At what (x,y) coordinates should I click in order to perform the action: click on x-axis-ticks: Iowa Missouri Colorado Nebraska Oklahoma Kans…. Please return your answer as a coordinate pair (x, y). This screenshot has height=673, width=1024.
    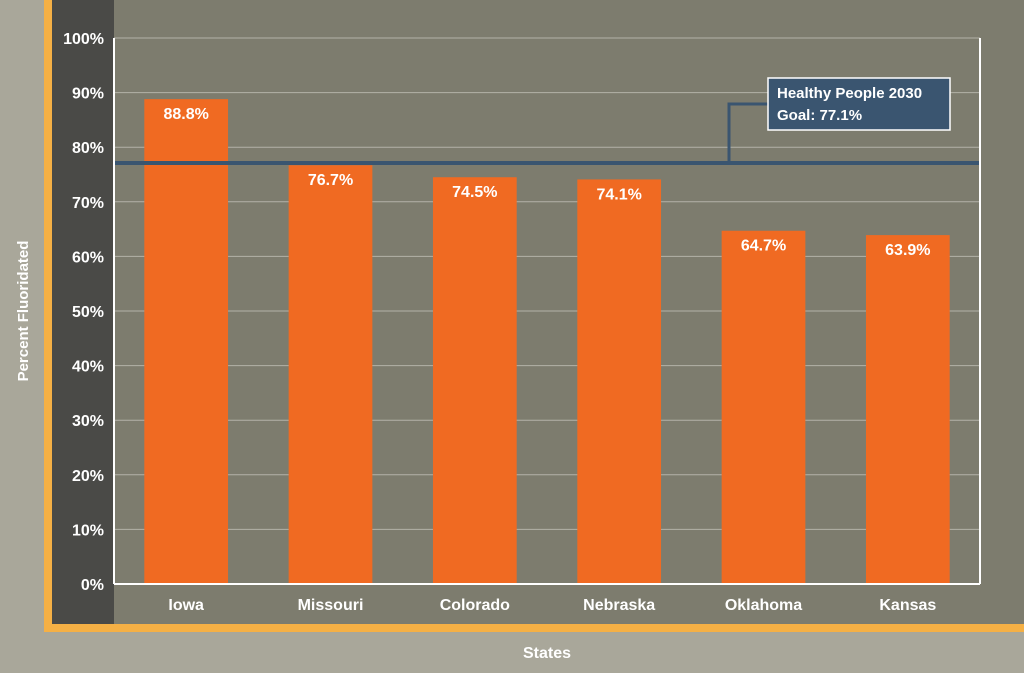
    Looking at the image, I should click on (552, 605).